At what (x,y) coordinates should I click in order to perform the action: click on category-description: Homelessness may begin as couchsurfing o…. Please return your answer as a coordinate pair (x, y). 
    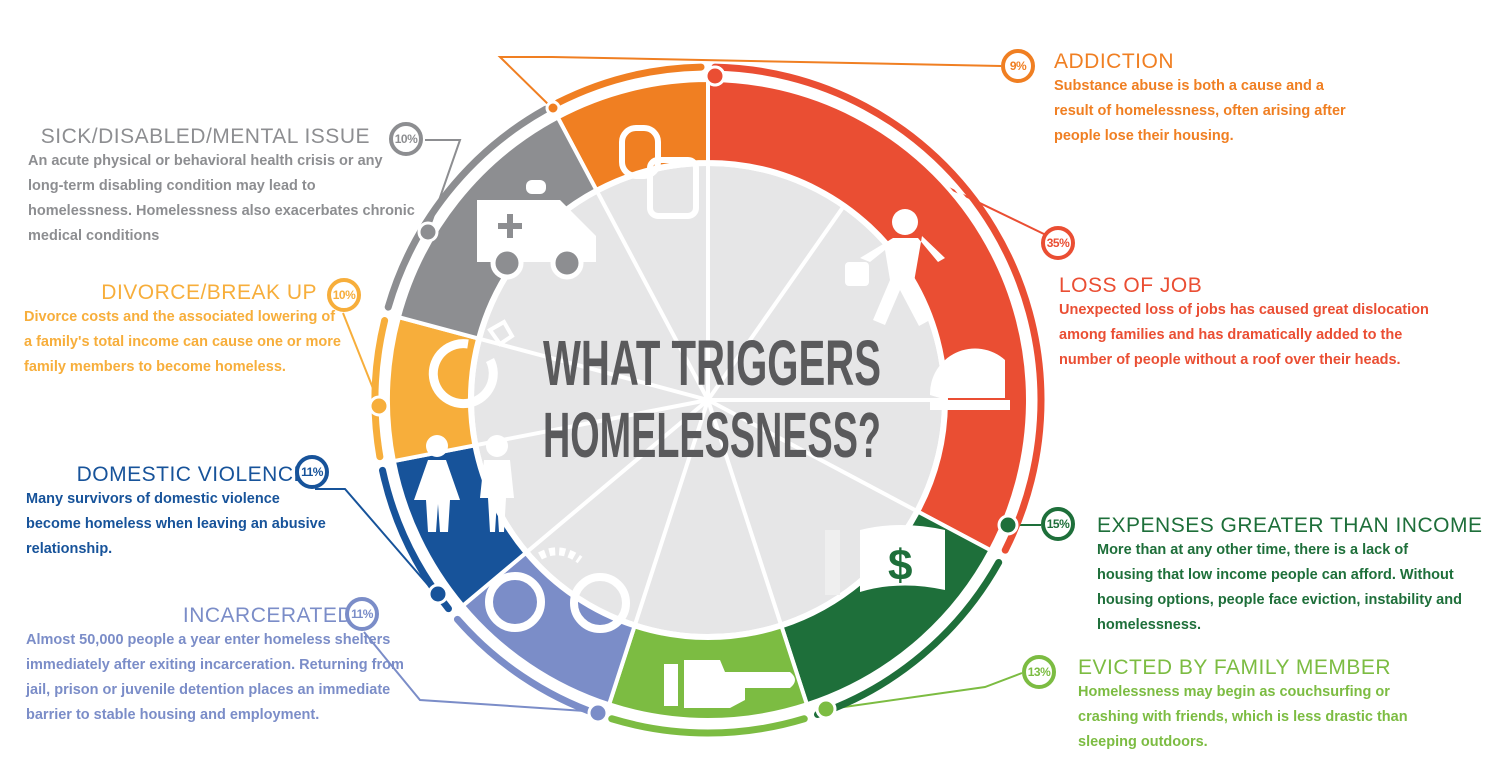
    Looking at the image, I should click on (1243, 717).